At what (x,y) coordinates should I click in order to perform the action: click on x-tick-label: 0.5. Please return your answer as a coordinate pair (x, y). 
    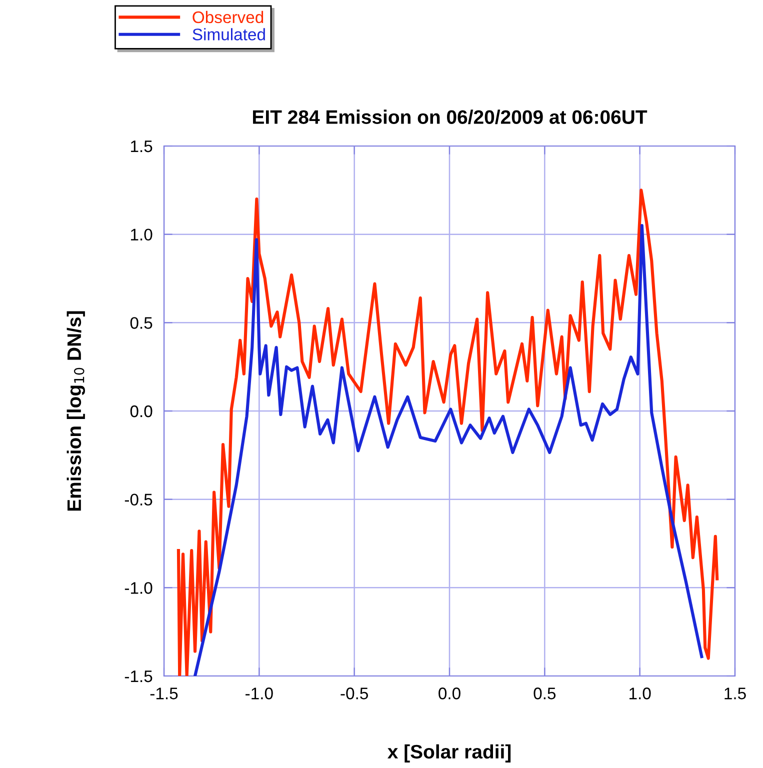
    Looking at the image, I should click on (545, 694).